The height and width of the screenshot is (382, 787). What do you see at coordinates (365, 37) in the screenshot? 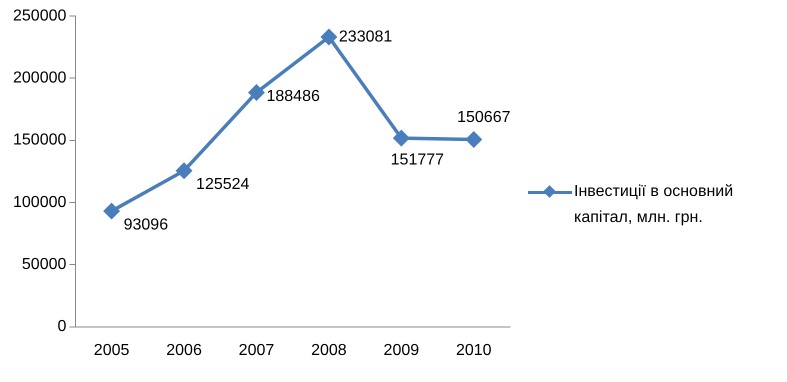
I see `data-label: 233081` at bounding box center [365, 37].